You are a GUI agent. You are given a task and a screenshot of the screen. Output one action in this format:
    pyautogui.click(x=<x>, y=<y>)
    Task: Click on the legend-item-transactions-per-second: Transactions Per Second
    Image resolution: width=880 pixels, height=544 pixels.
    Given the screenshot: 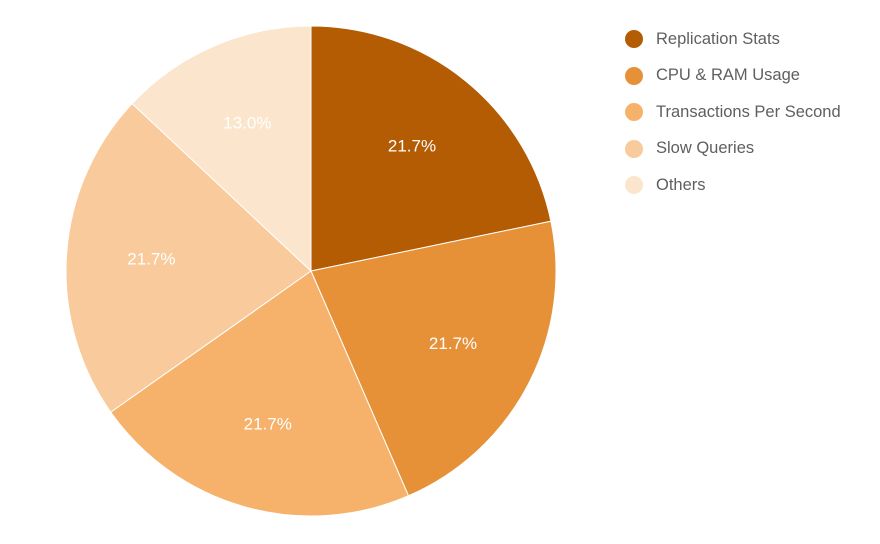 What is the action you would take?
    pyautogui.click(x=733, y=112)
    